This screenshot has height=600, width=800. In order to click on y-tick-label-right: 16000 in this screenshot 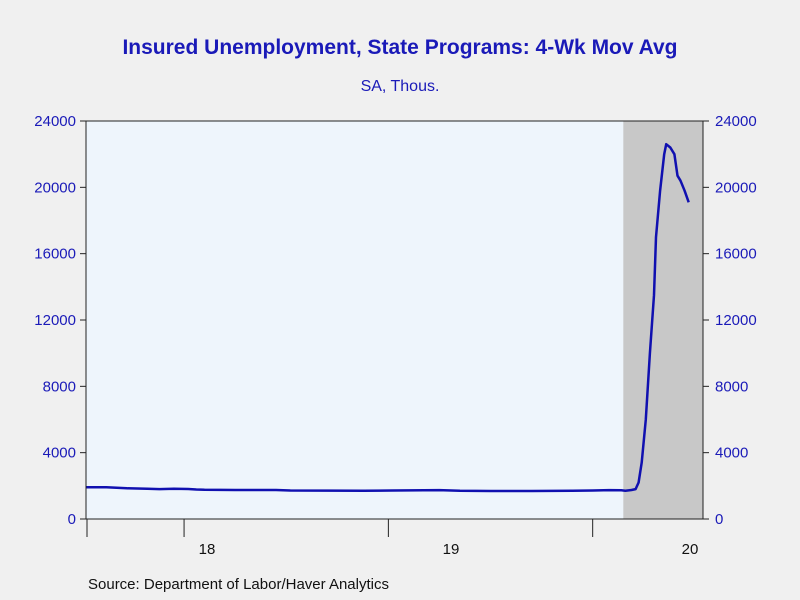, I will do `click(736, 254)`.